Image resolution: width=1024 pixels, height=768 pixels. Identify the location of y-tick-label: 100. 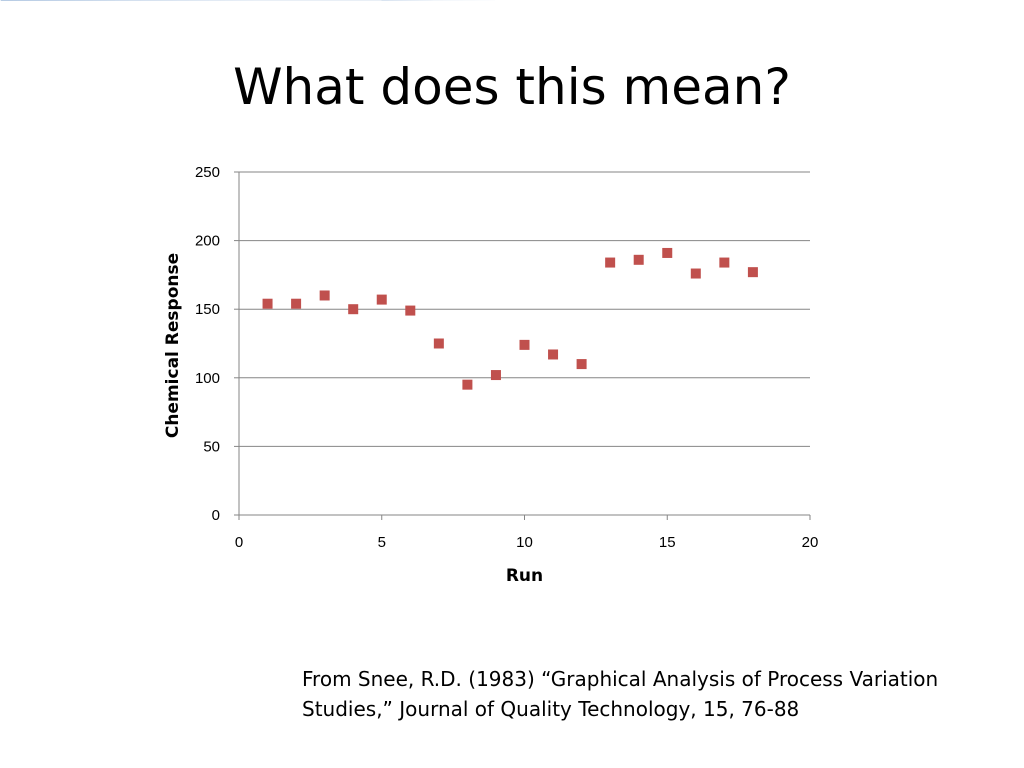
(207, 378).